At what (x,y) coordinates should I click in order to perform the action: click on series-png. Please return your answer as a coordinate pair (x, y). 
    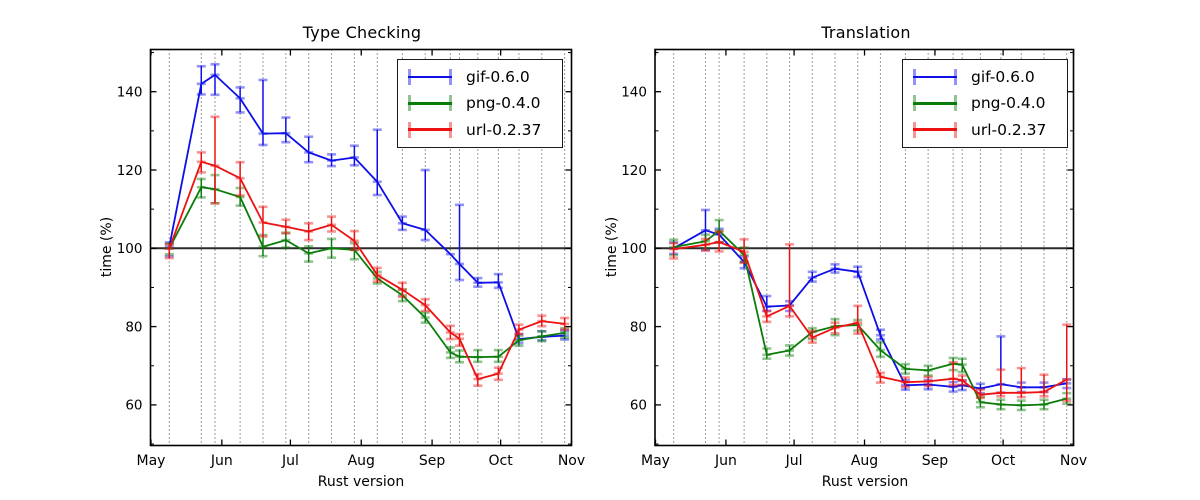
    Looking at the image, I should click on (367, 268).